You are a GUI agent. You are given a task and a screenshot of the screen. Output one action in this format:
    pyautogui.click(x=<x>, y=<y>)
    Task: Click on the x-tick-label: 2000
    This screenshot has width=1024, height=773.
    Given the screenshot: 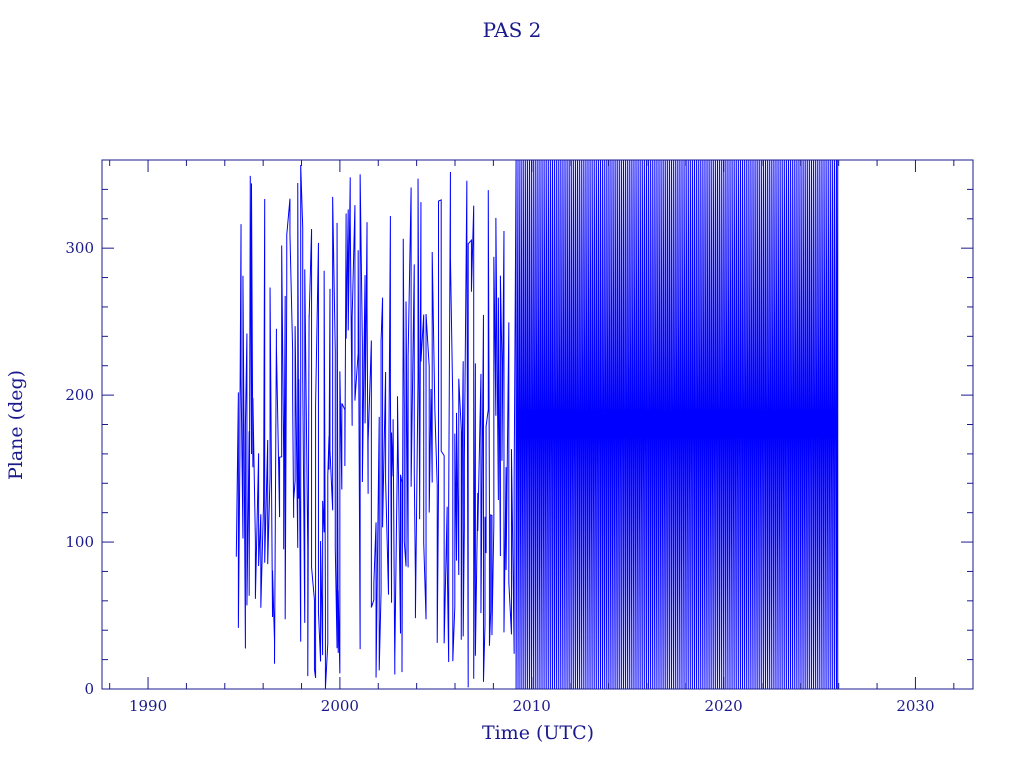 What is the action you would take?
    pyautogui.click(x=340, y=706)
    